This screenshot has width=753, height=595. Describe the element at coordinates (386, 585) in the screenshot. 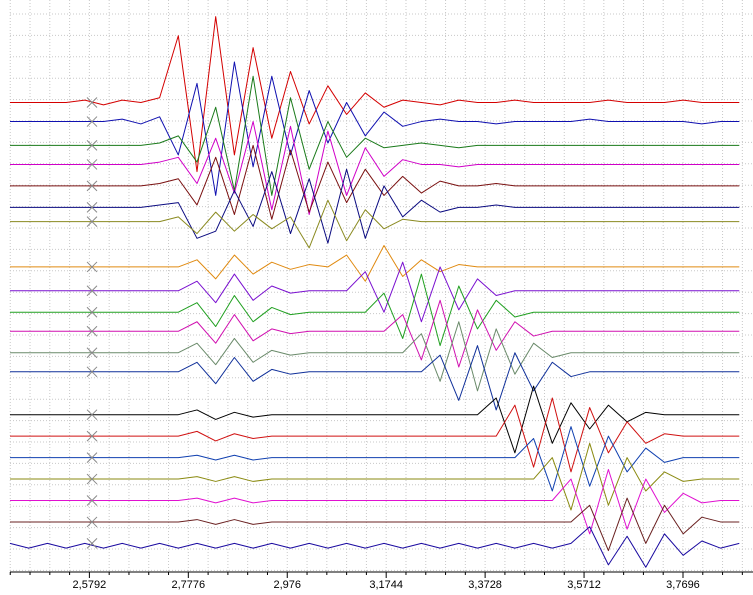

I see `x-tick-label: 3,1744` at that location.